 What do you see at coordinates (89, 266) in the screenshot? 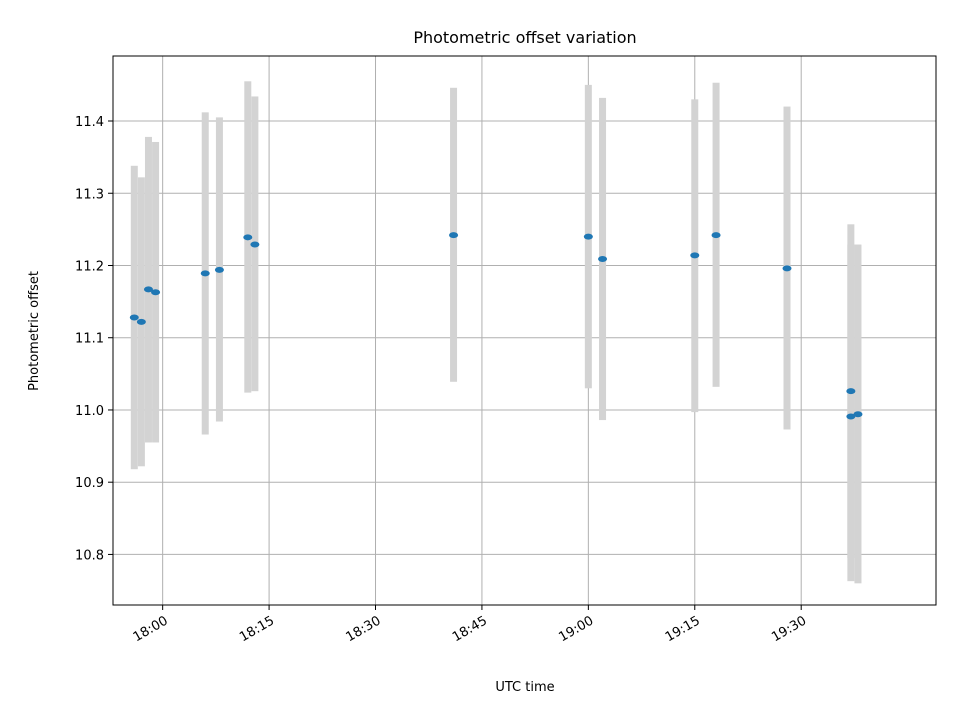
I see `y-tick-label: 11.2` at bounding box center [89, 266].